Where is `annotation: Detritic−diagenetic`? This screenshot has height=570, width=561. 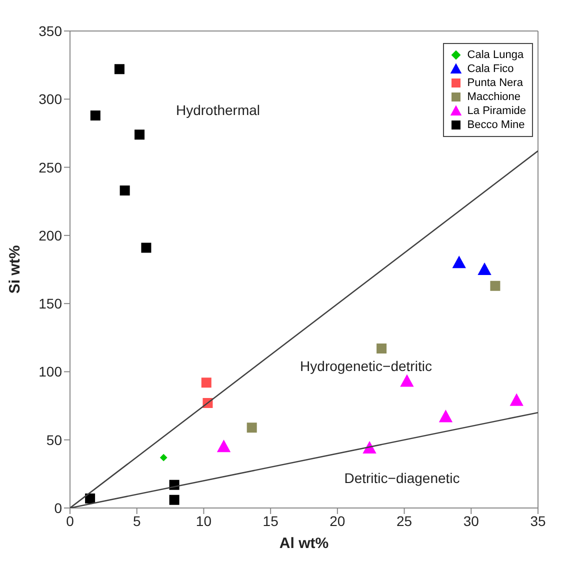 annotation: Detritic−diagenetic is located at coordinates (402, 478).